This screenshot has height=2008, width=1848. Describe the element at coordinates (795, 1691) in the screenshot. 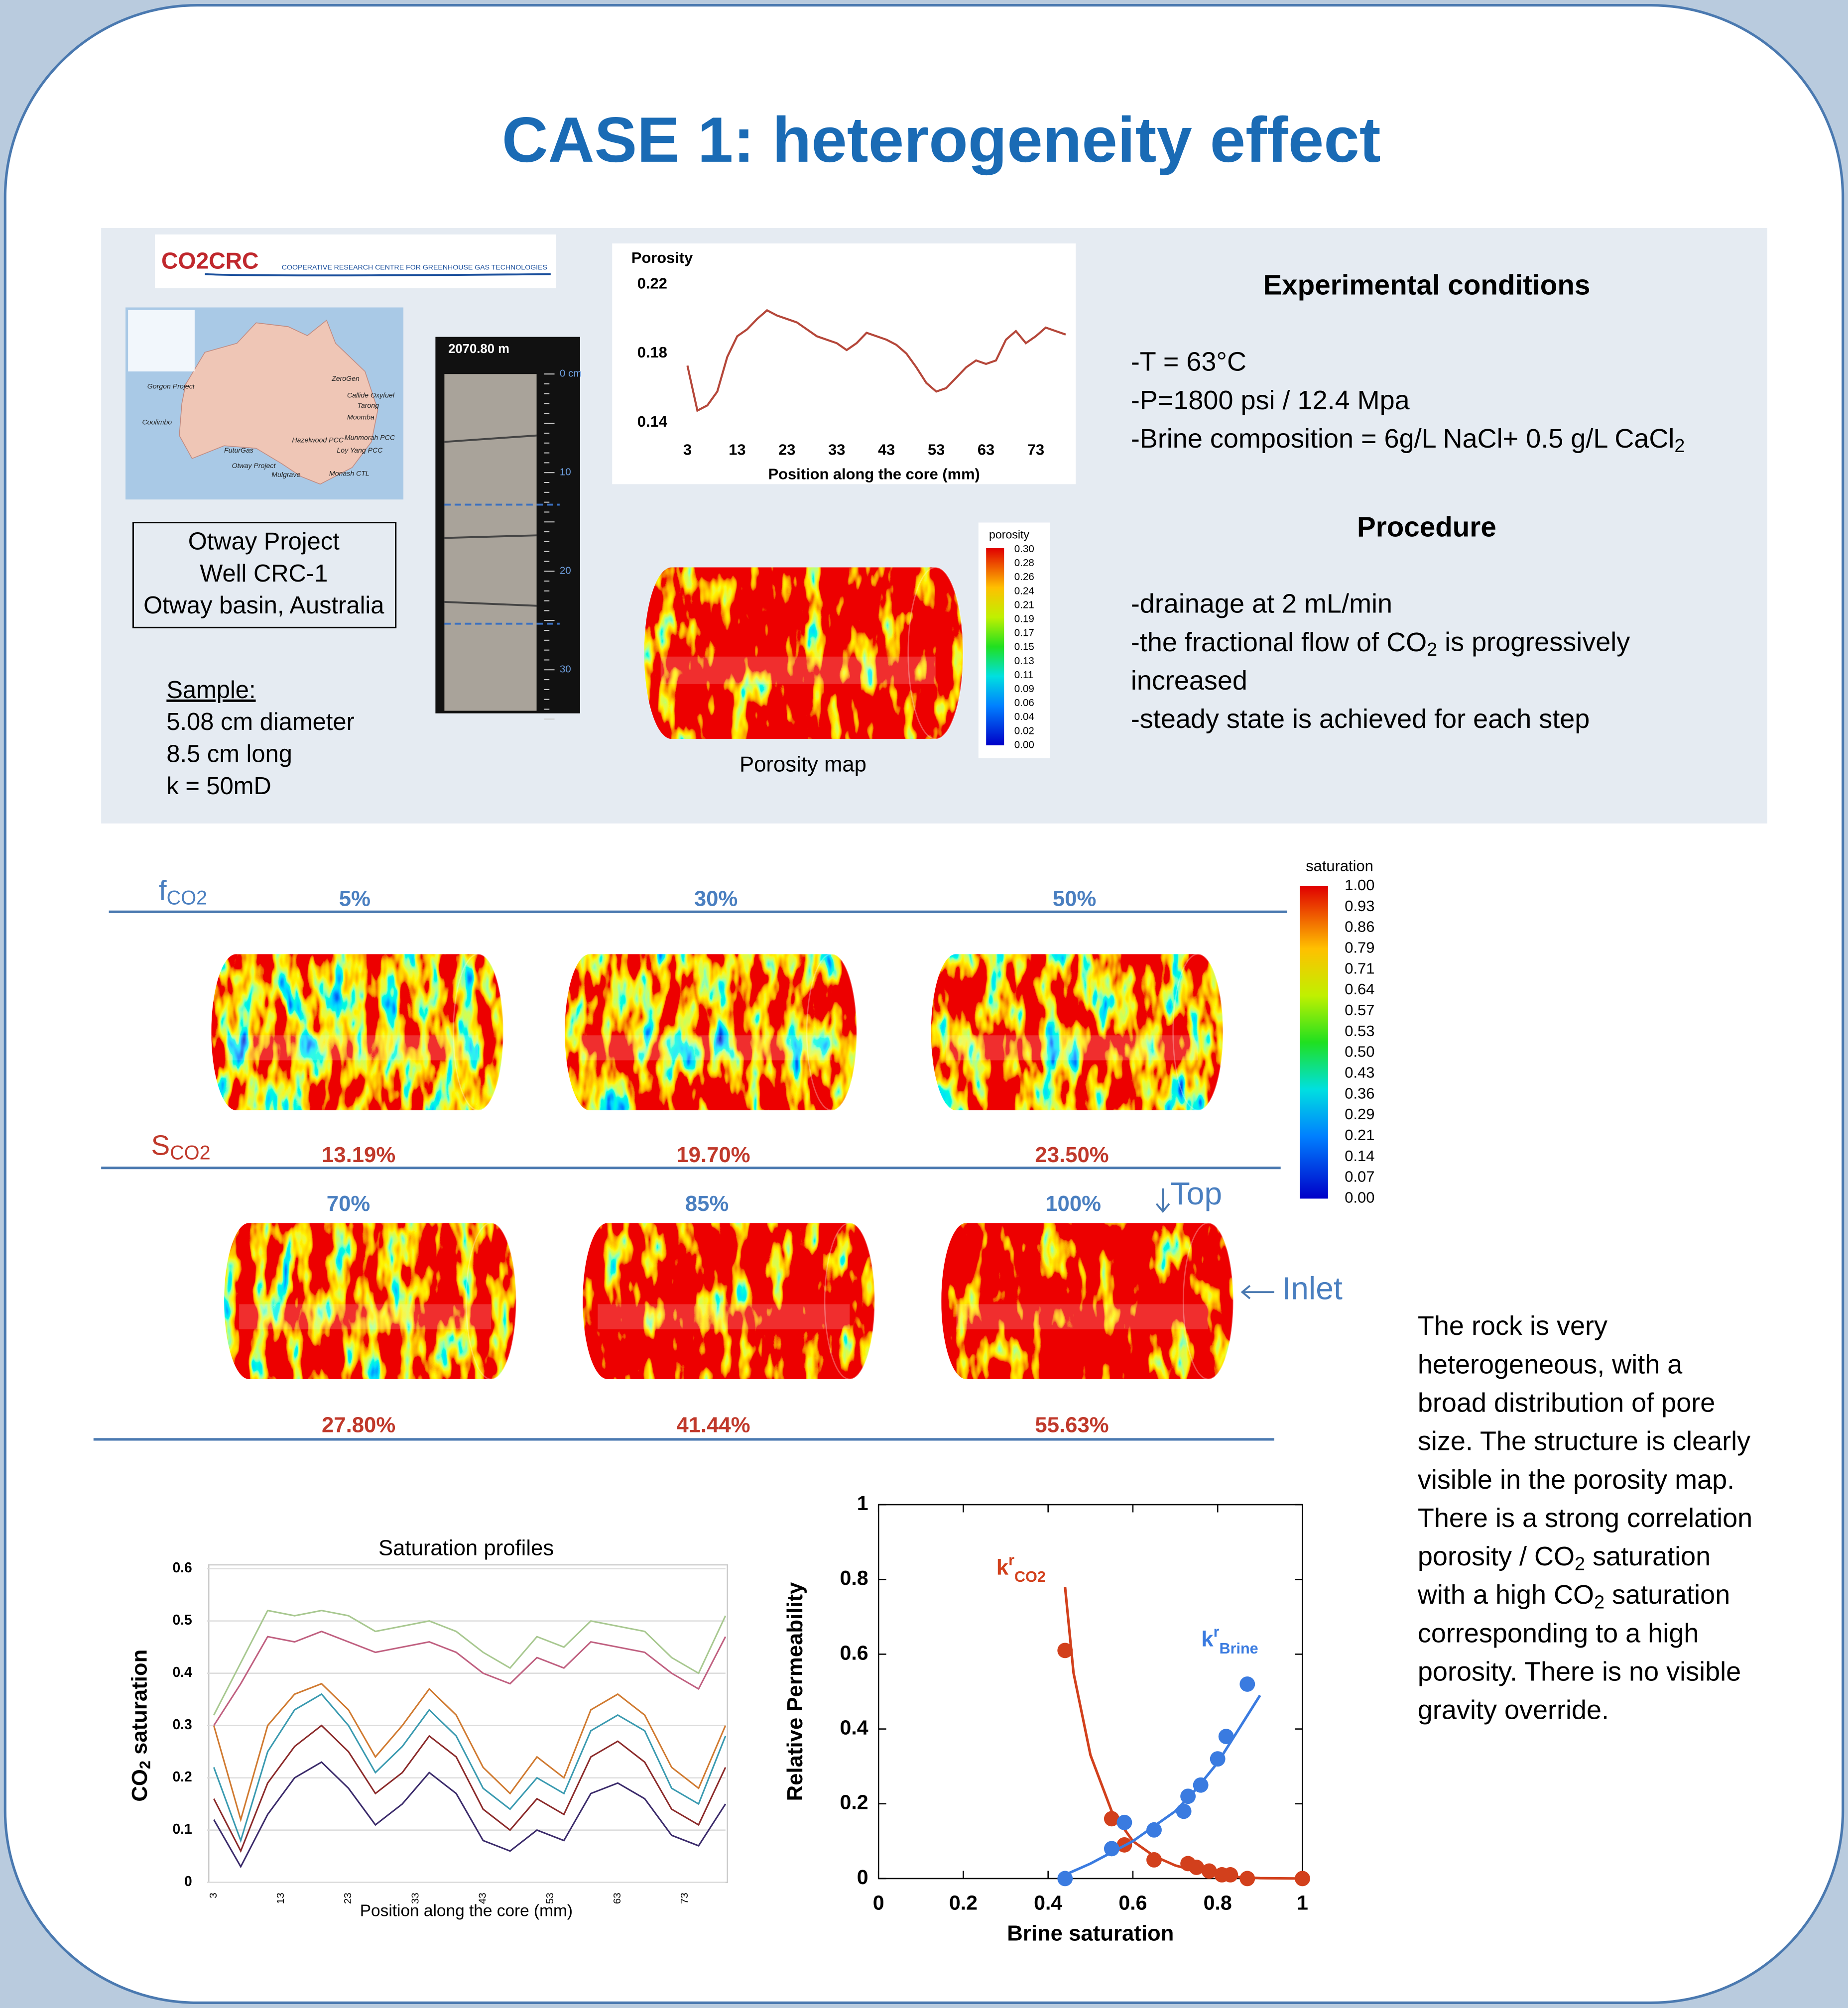

I see `y-axis-label: Relative Permeability` at that location.